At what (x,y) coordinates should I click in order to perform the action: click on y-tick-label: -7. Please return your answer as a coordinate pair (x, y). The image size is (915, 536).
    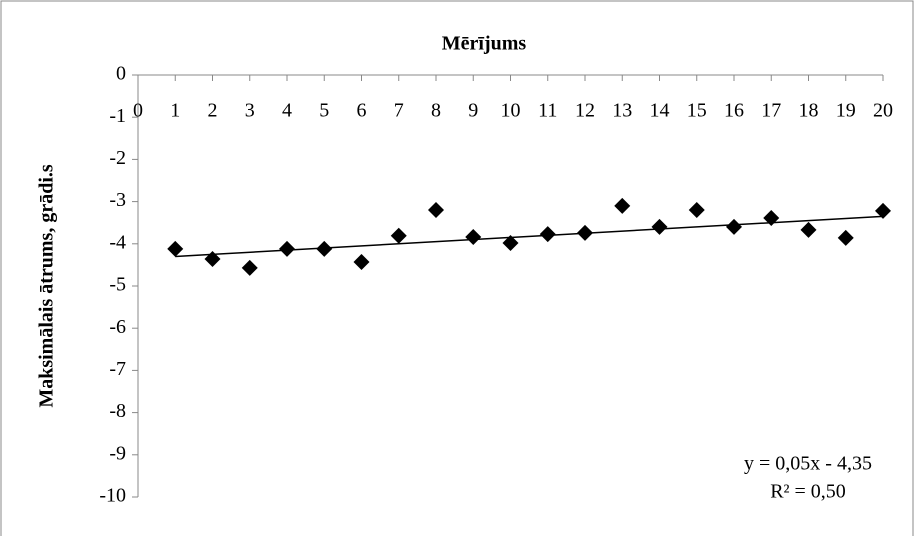
    Looking at the image, I should click on (117, 369).